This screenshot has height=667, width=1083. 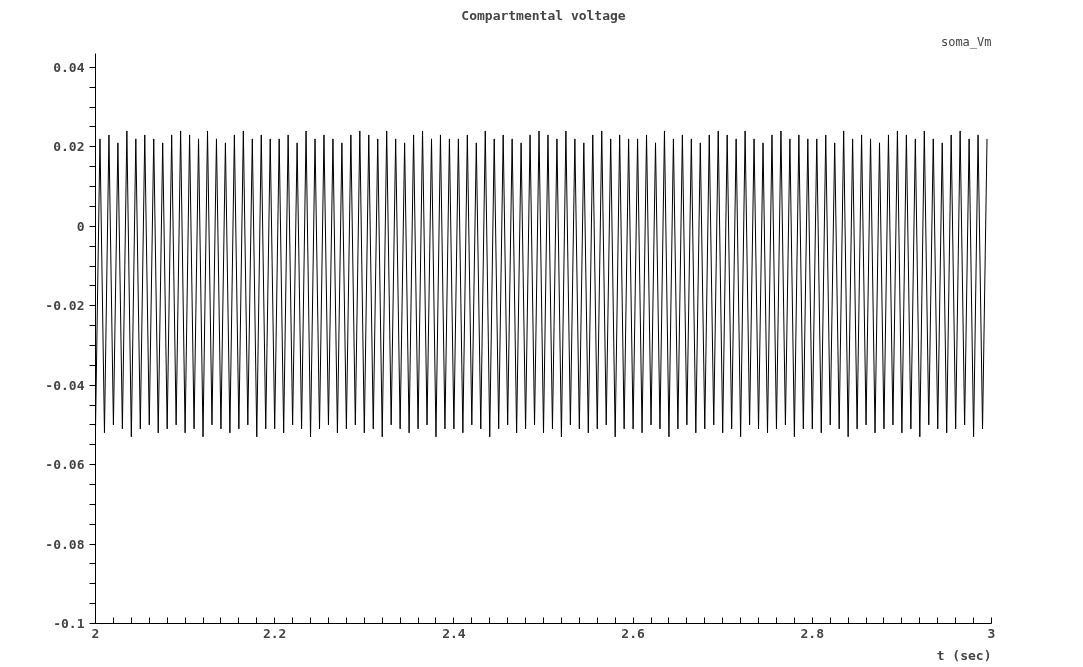 What do you see at coordinates (543, 15) in the screenshot?
I see `chart-title: Compartmental voltage` at bounding box center [543, 15].